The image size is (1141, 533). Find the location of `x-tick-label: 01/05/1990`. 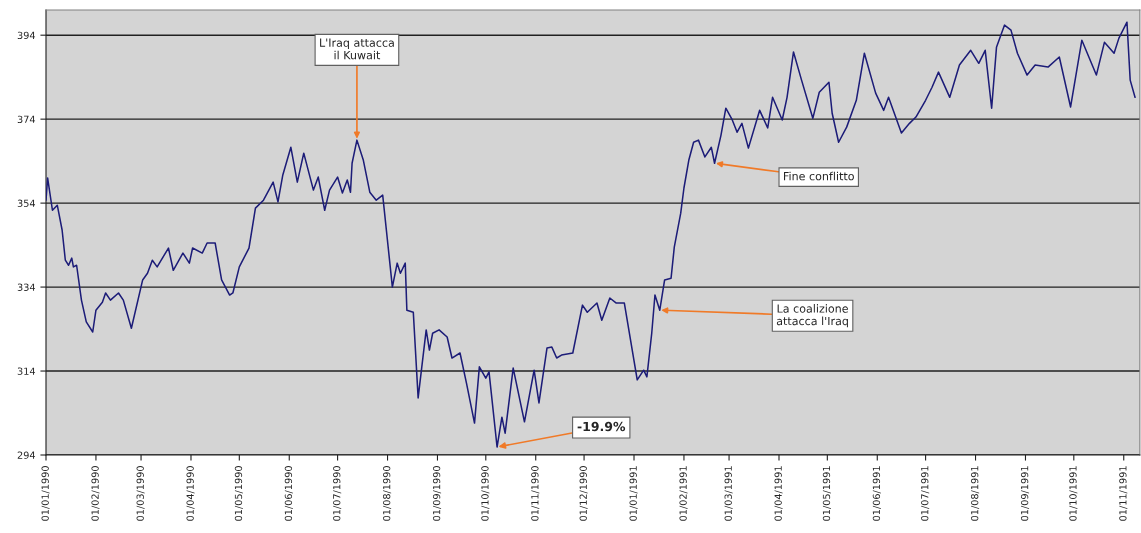

x-tick-label: 01/05/1990 is located at coordinates (238, 493).